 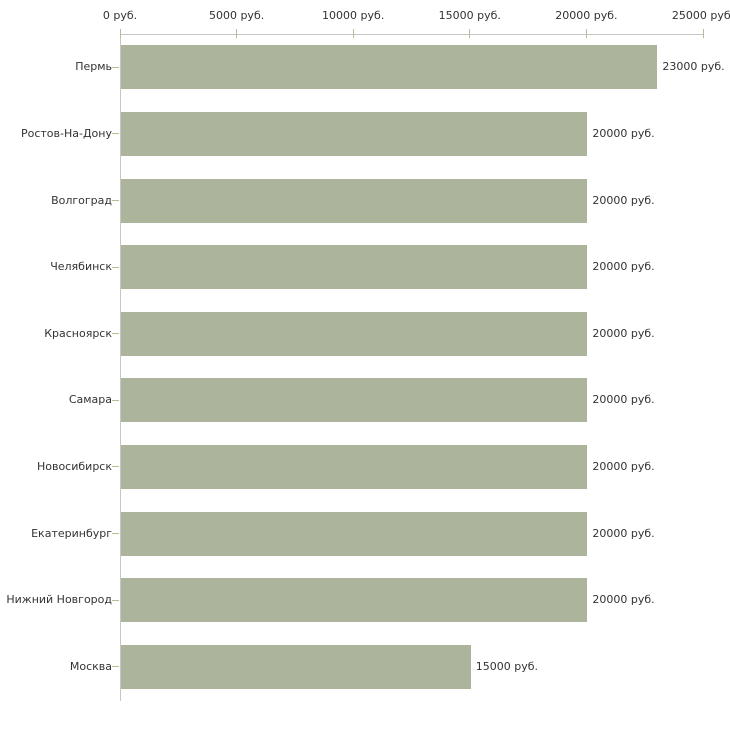 I want to click on x-axis-tick-label: 20000 руб., so click(x=586, y=15).